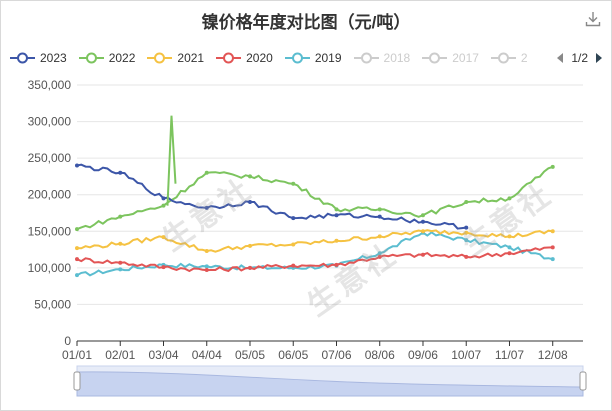 The image size is (612, 411). Describe the element at coordinates (306, 22) in the screenshot. I see `chart-title: 镍价格年度对比图（元/吨）` at that location.